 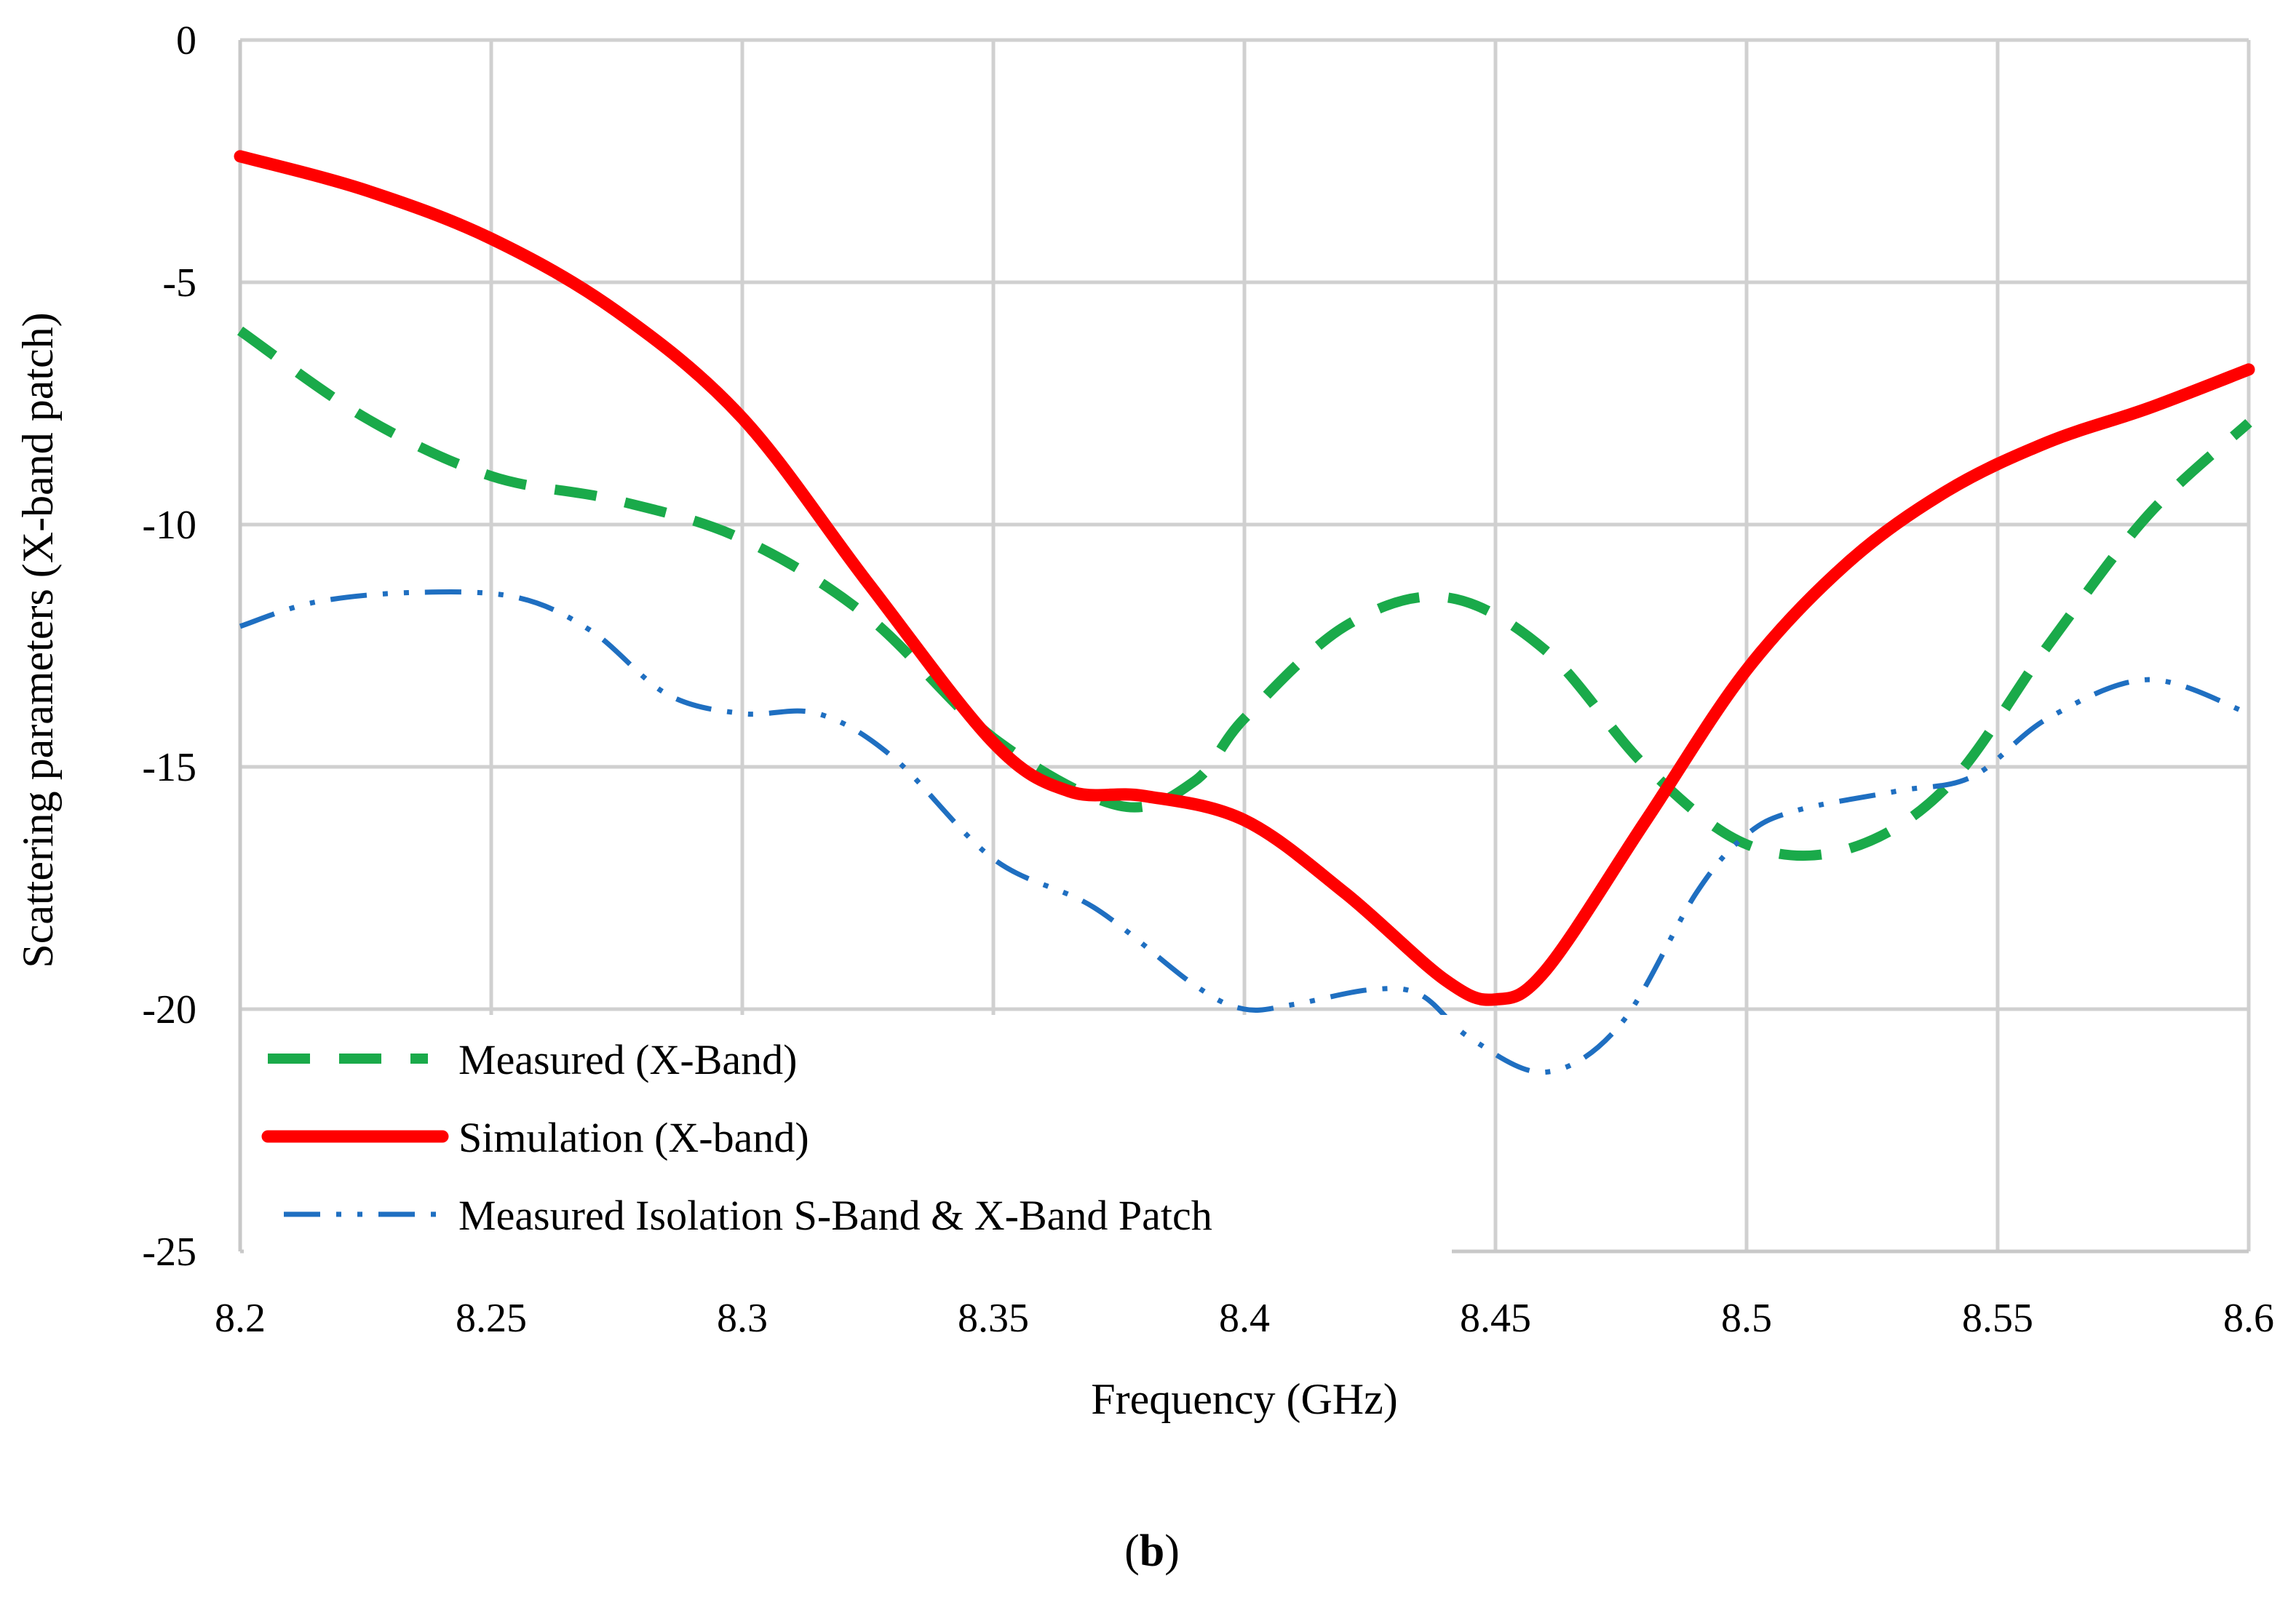 What do you see at coordinates (1132, 1551) in the screenshot?
I see `caption-open-paren: (` at bounding box center [1132, 1551].